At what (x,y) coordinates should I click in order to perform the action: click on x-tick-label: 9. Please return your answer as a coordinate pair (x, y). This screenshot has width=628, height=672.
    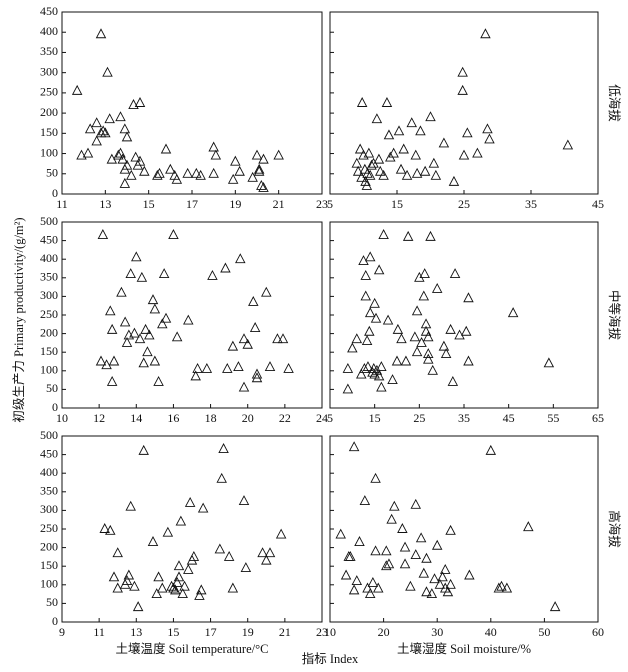
    Looking at the image, I should click on (62, 632).